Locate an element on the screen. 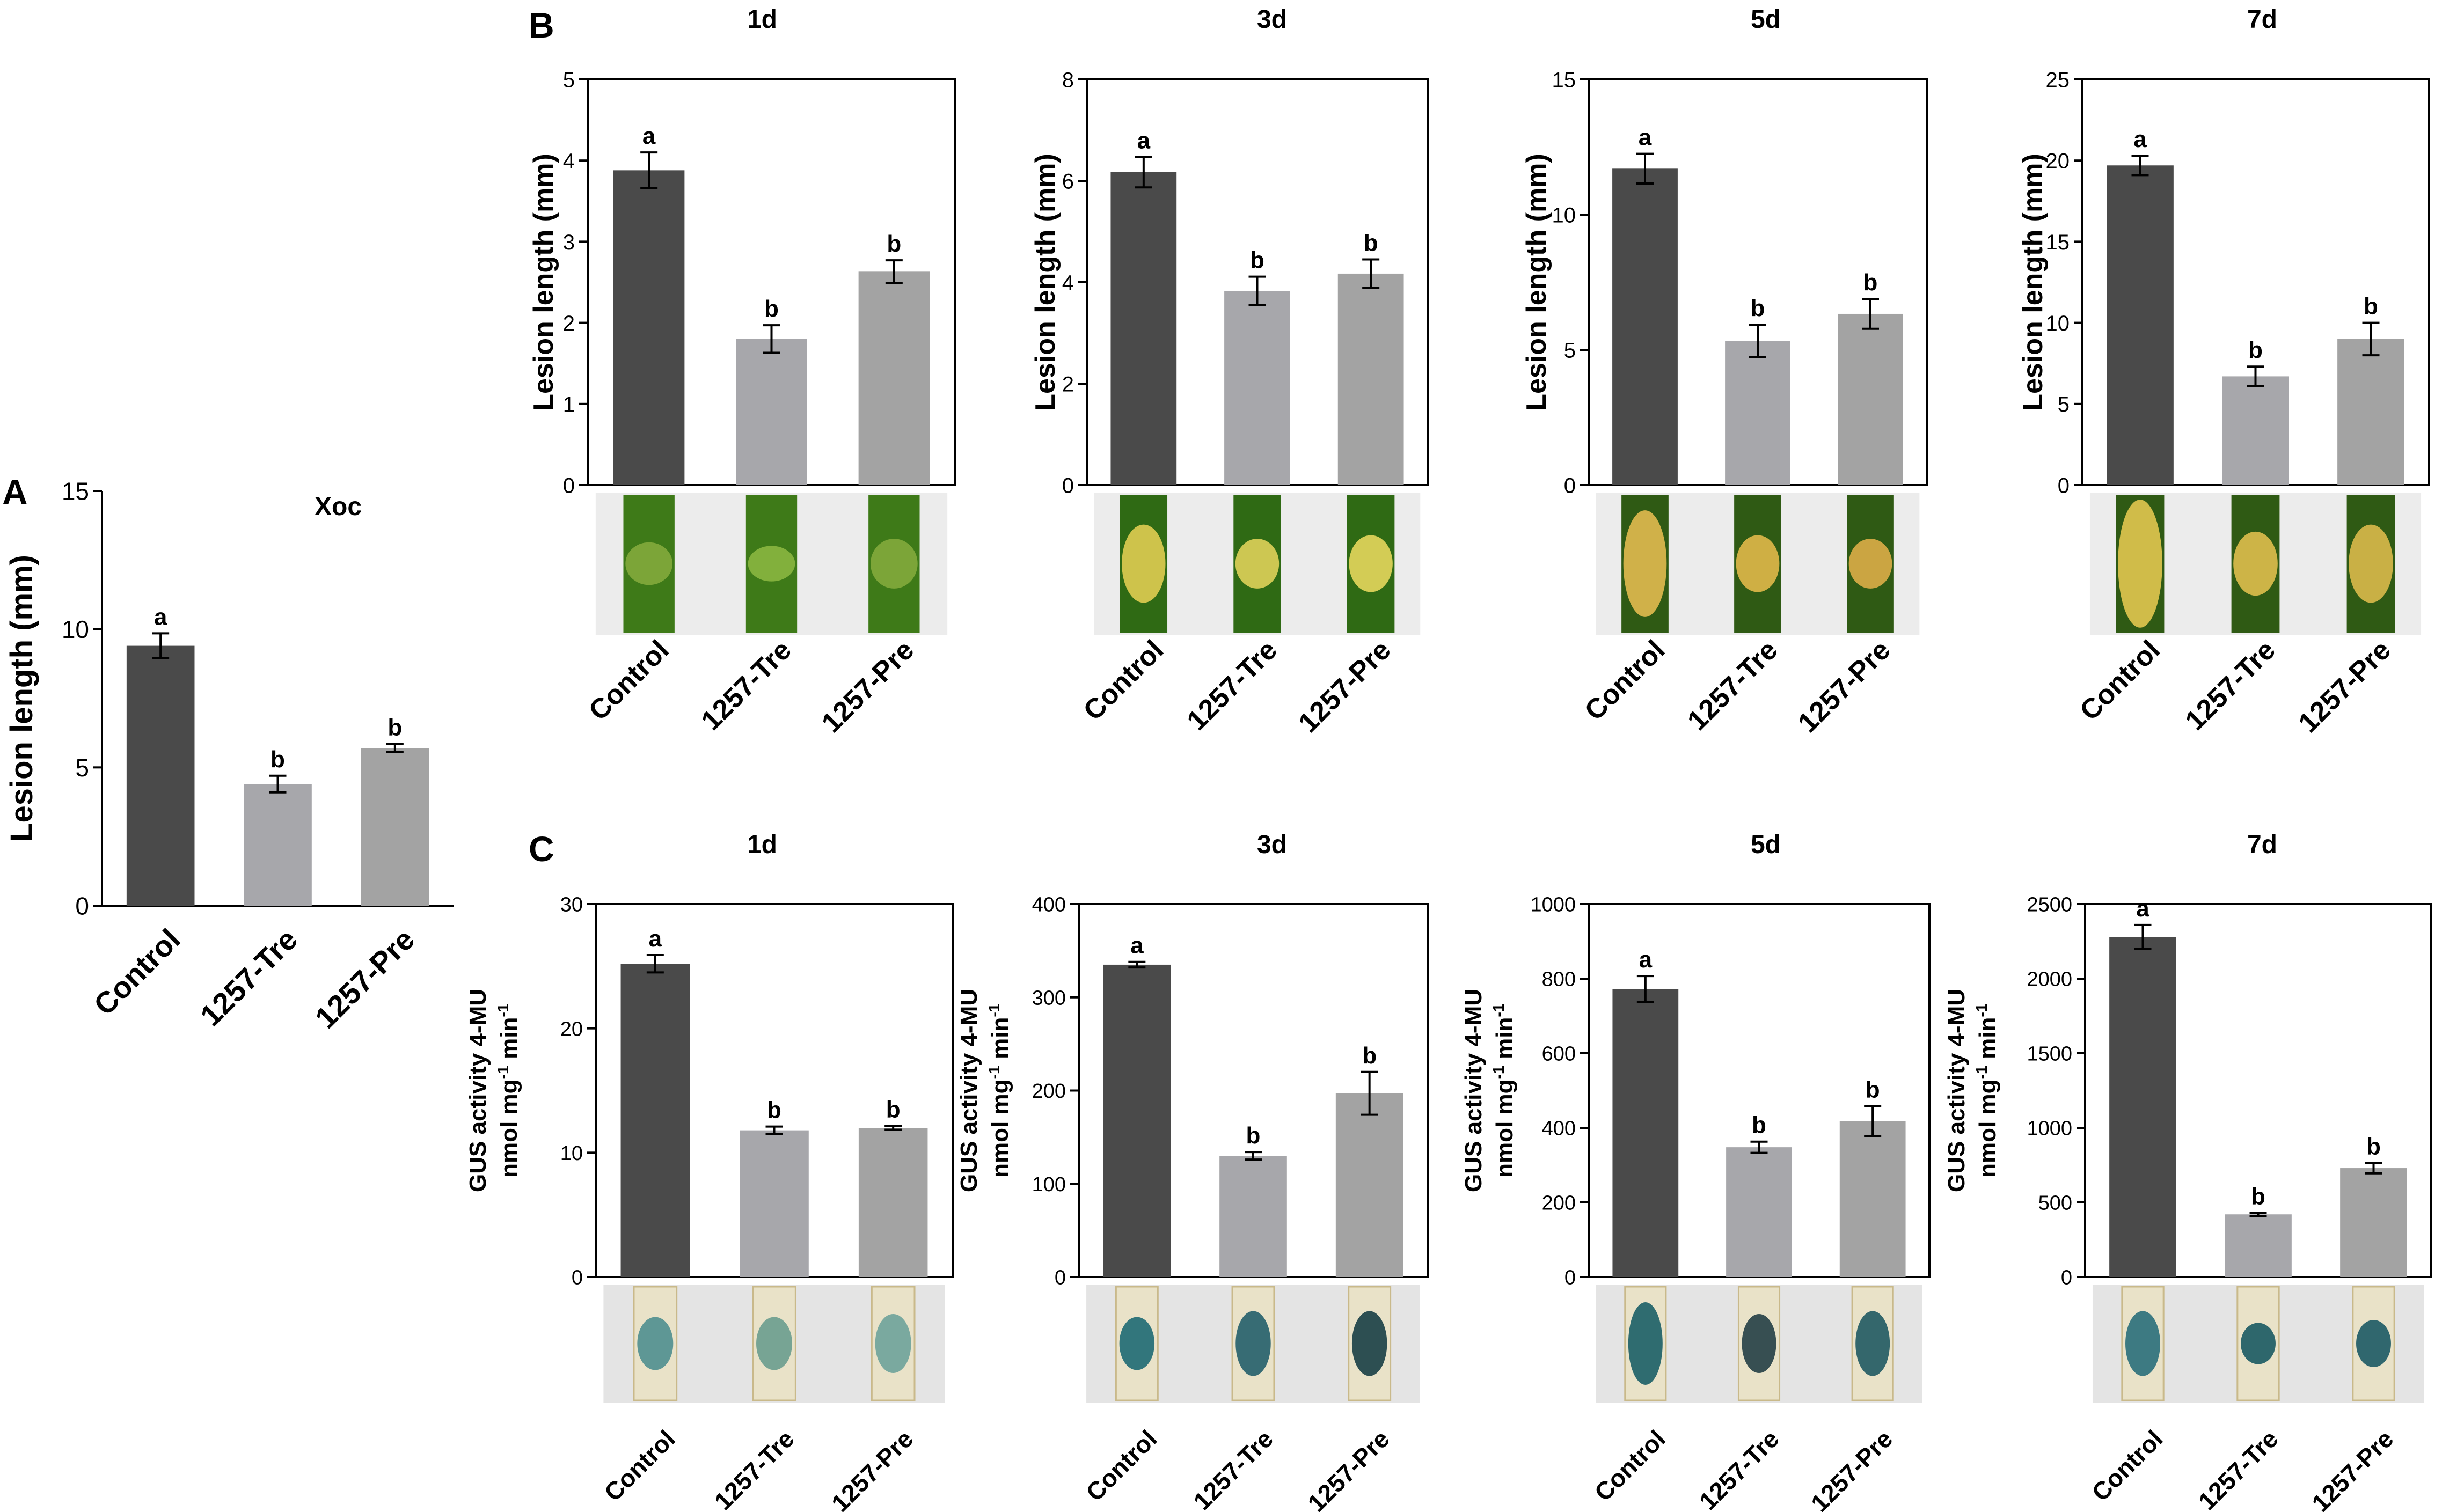 The width and height of the screenshot is (2442, 1512). y-tick-label: 600 is located at coordinates (1559, 1054).